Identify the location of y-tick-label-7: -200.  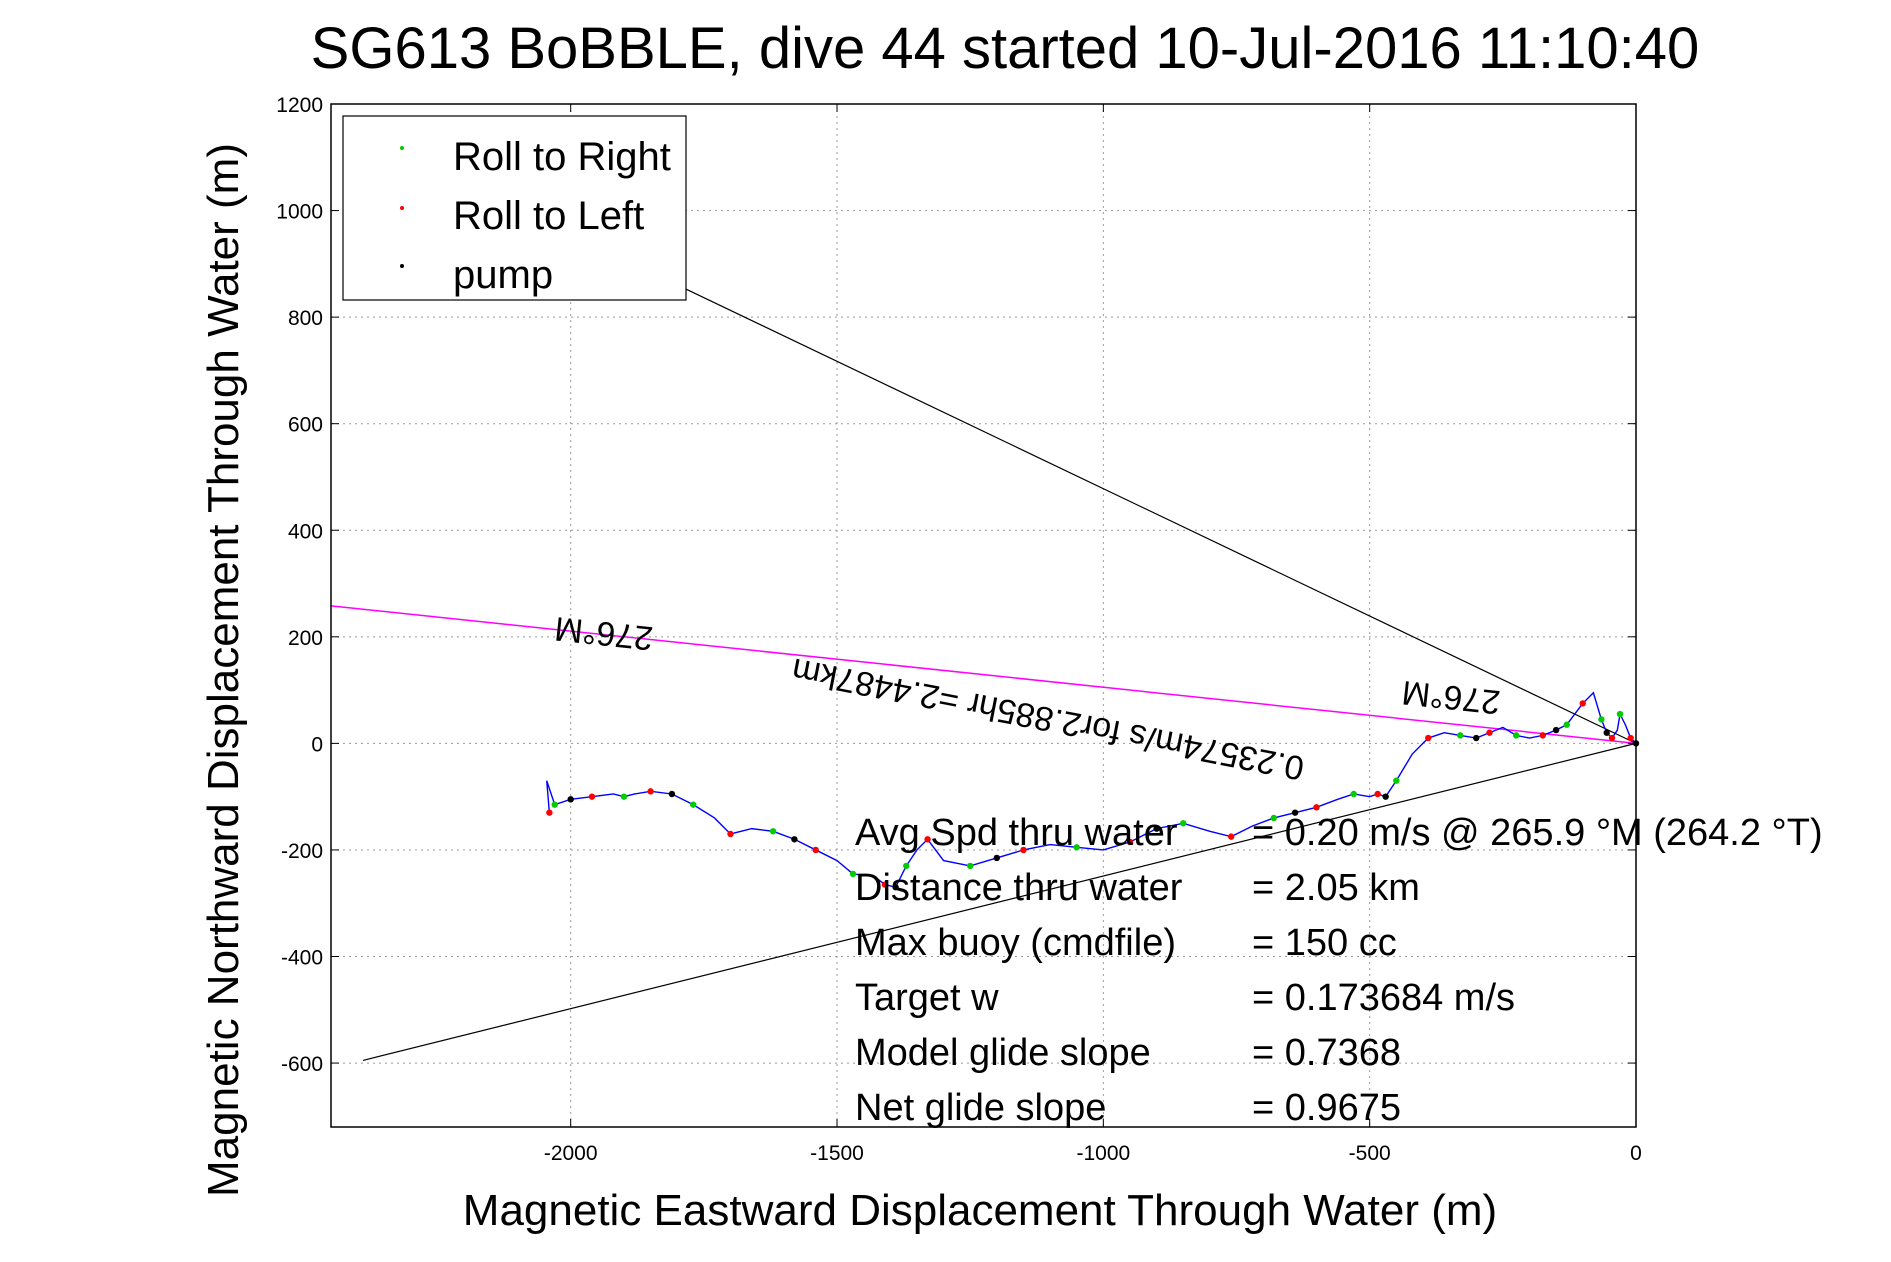
(302, 851).